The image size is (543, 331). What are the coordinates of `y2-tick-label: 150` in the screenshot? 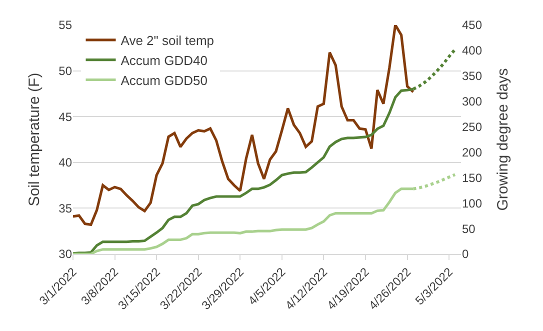 It's located at (472, 177).